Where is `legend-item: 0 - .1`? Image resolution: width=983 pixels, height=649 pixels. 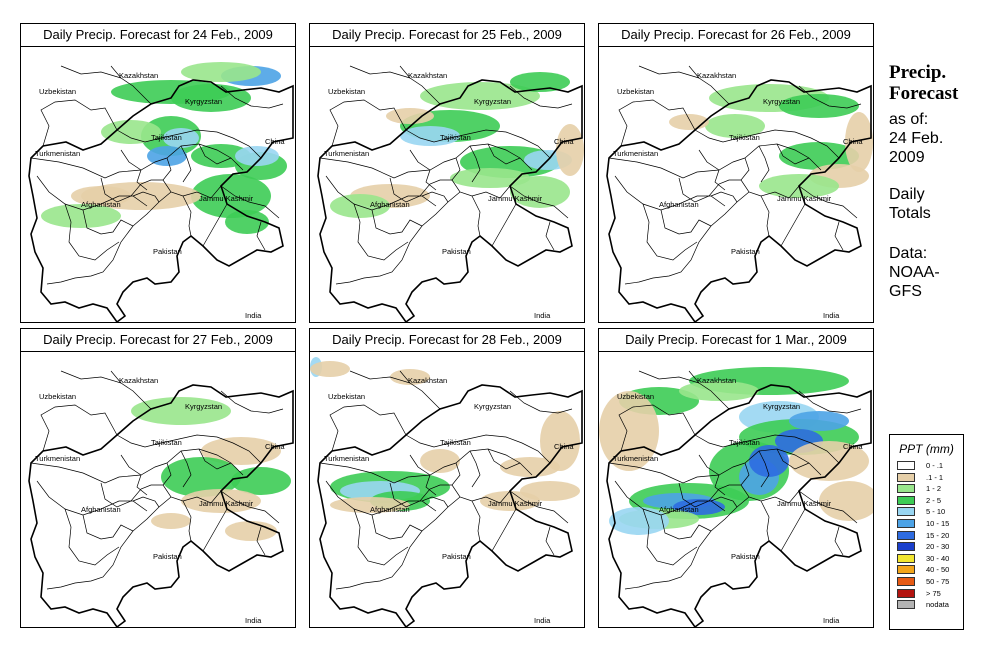 legend-item: 0 - .1 is located at coordinates (930, 466).